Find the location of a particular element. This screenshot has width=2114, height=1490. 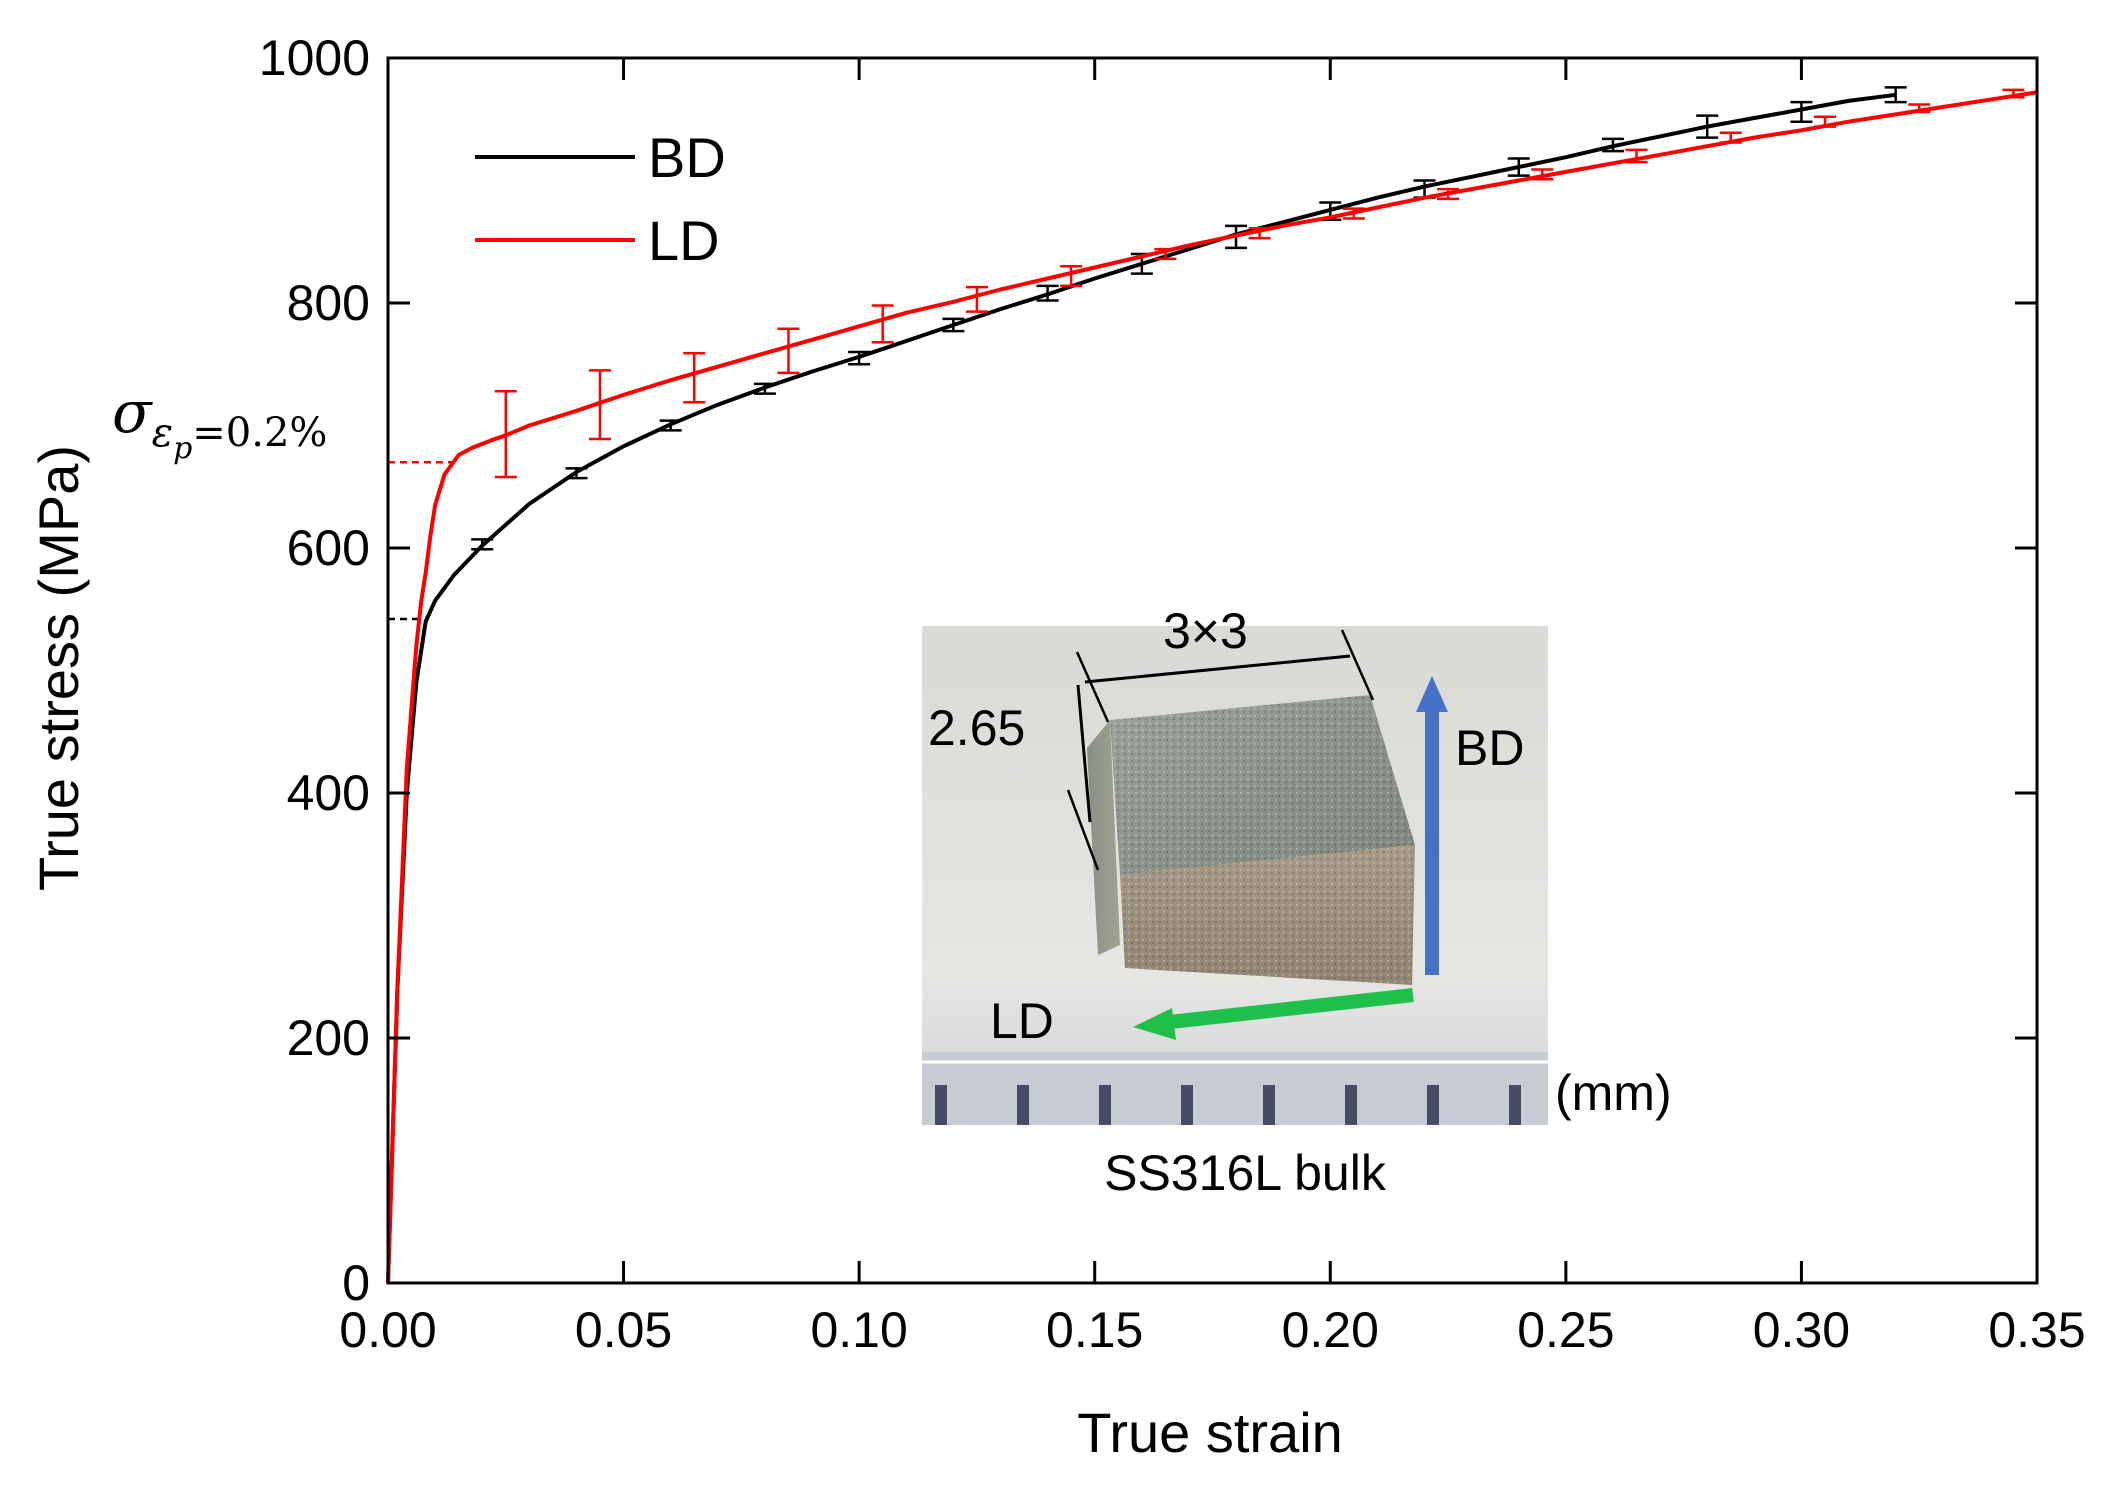

ld-arrow-shaft is located at coordinates (1291, 1008).